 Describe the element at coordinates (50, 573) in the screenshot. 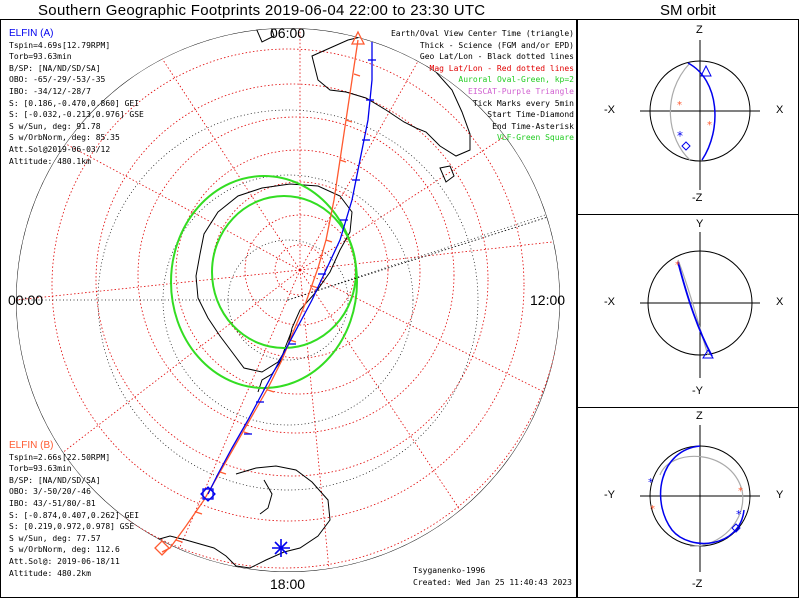

I see `elfin-b-line: Altitude: 480.2km` at that location.